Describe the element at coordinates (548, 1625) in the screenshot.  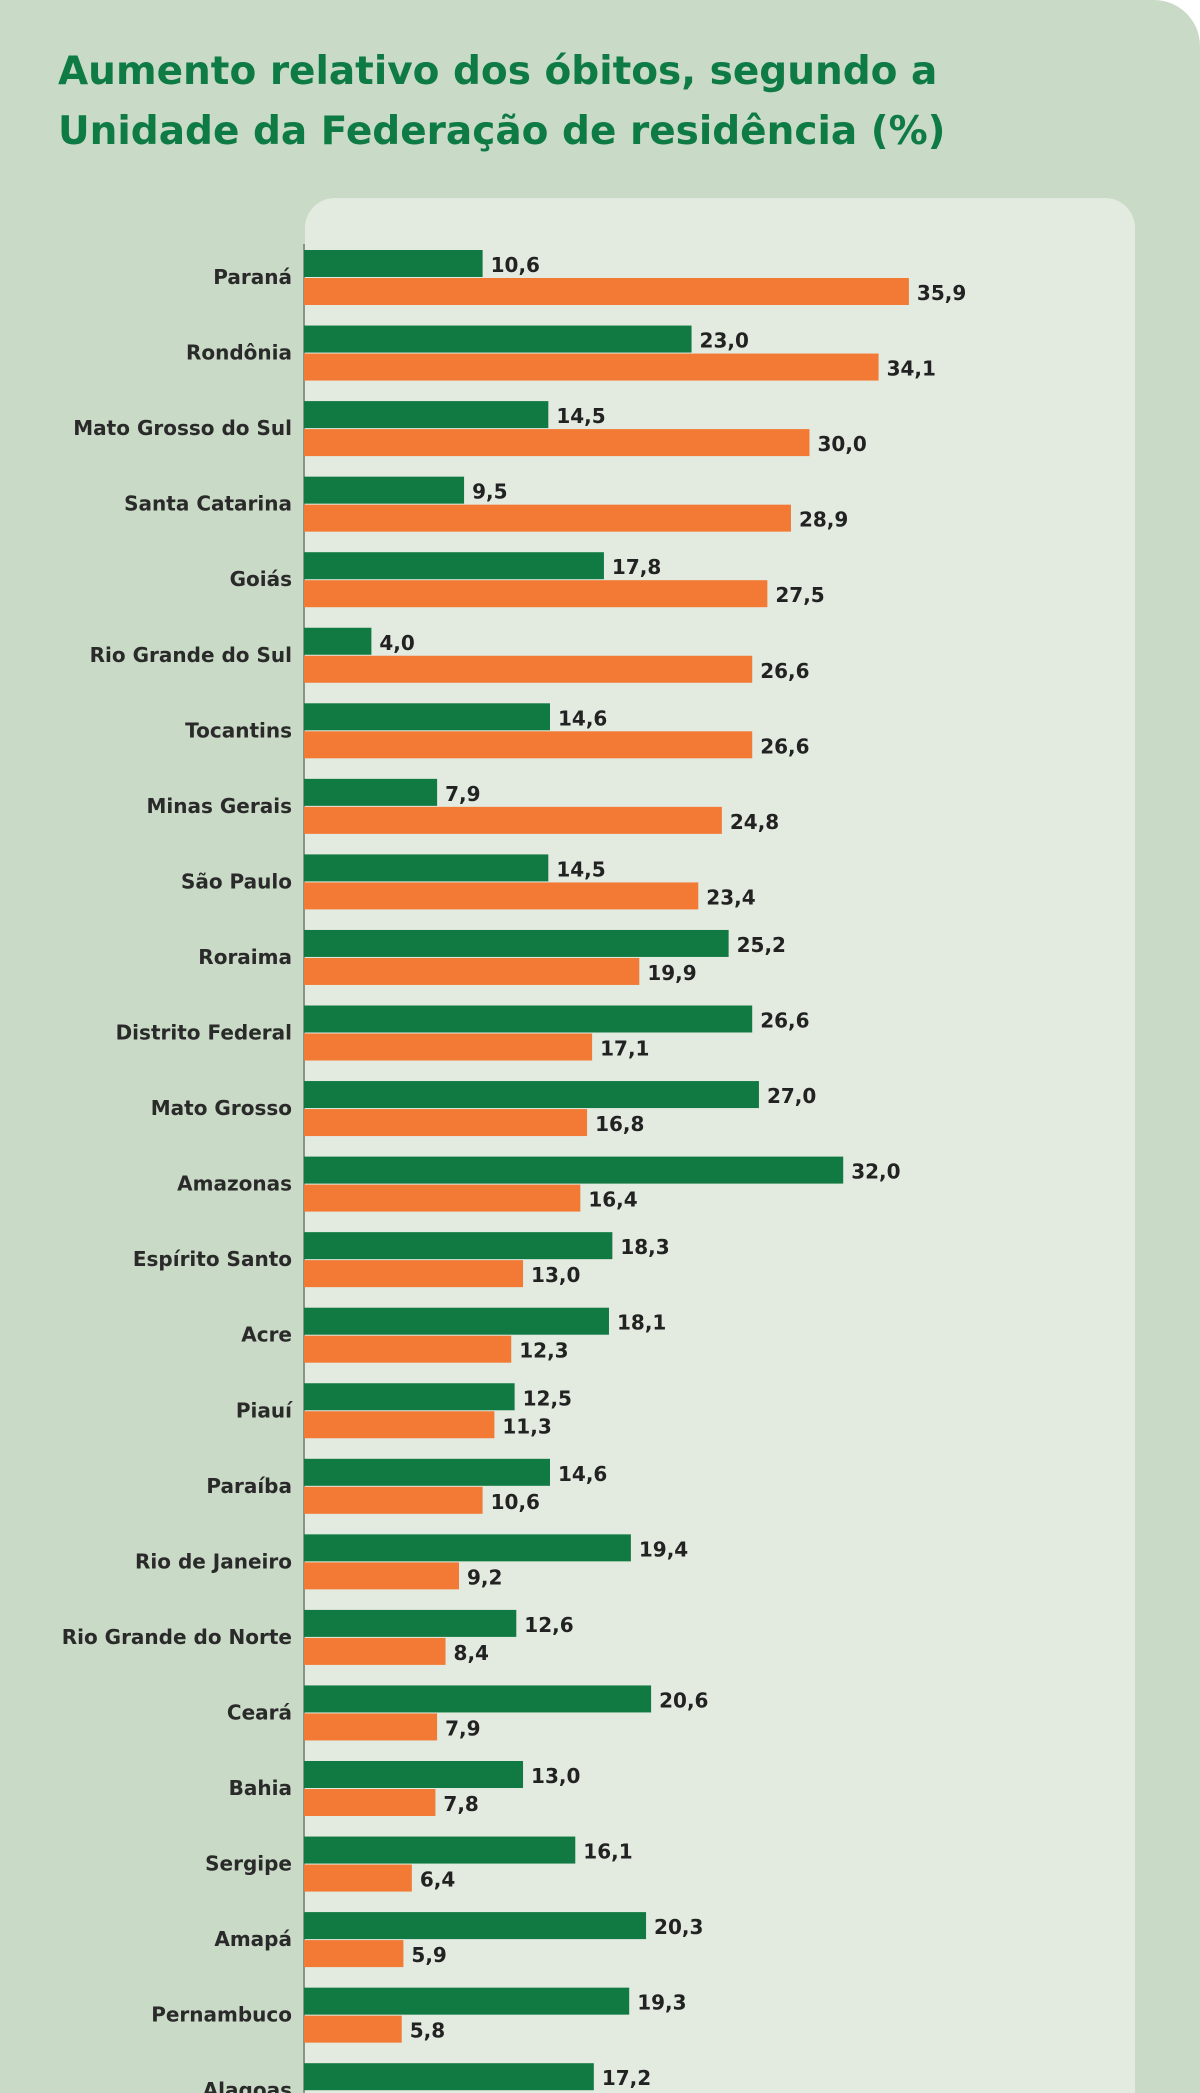
I see `value-label: 12,6` at that location.